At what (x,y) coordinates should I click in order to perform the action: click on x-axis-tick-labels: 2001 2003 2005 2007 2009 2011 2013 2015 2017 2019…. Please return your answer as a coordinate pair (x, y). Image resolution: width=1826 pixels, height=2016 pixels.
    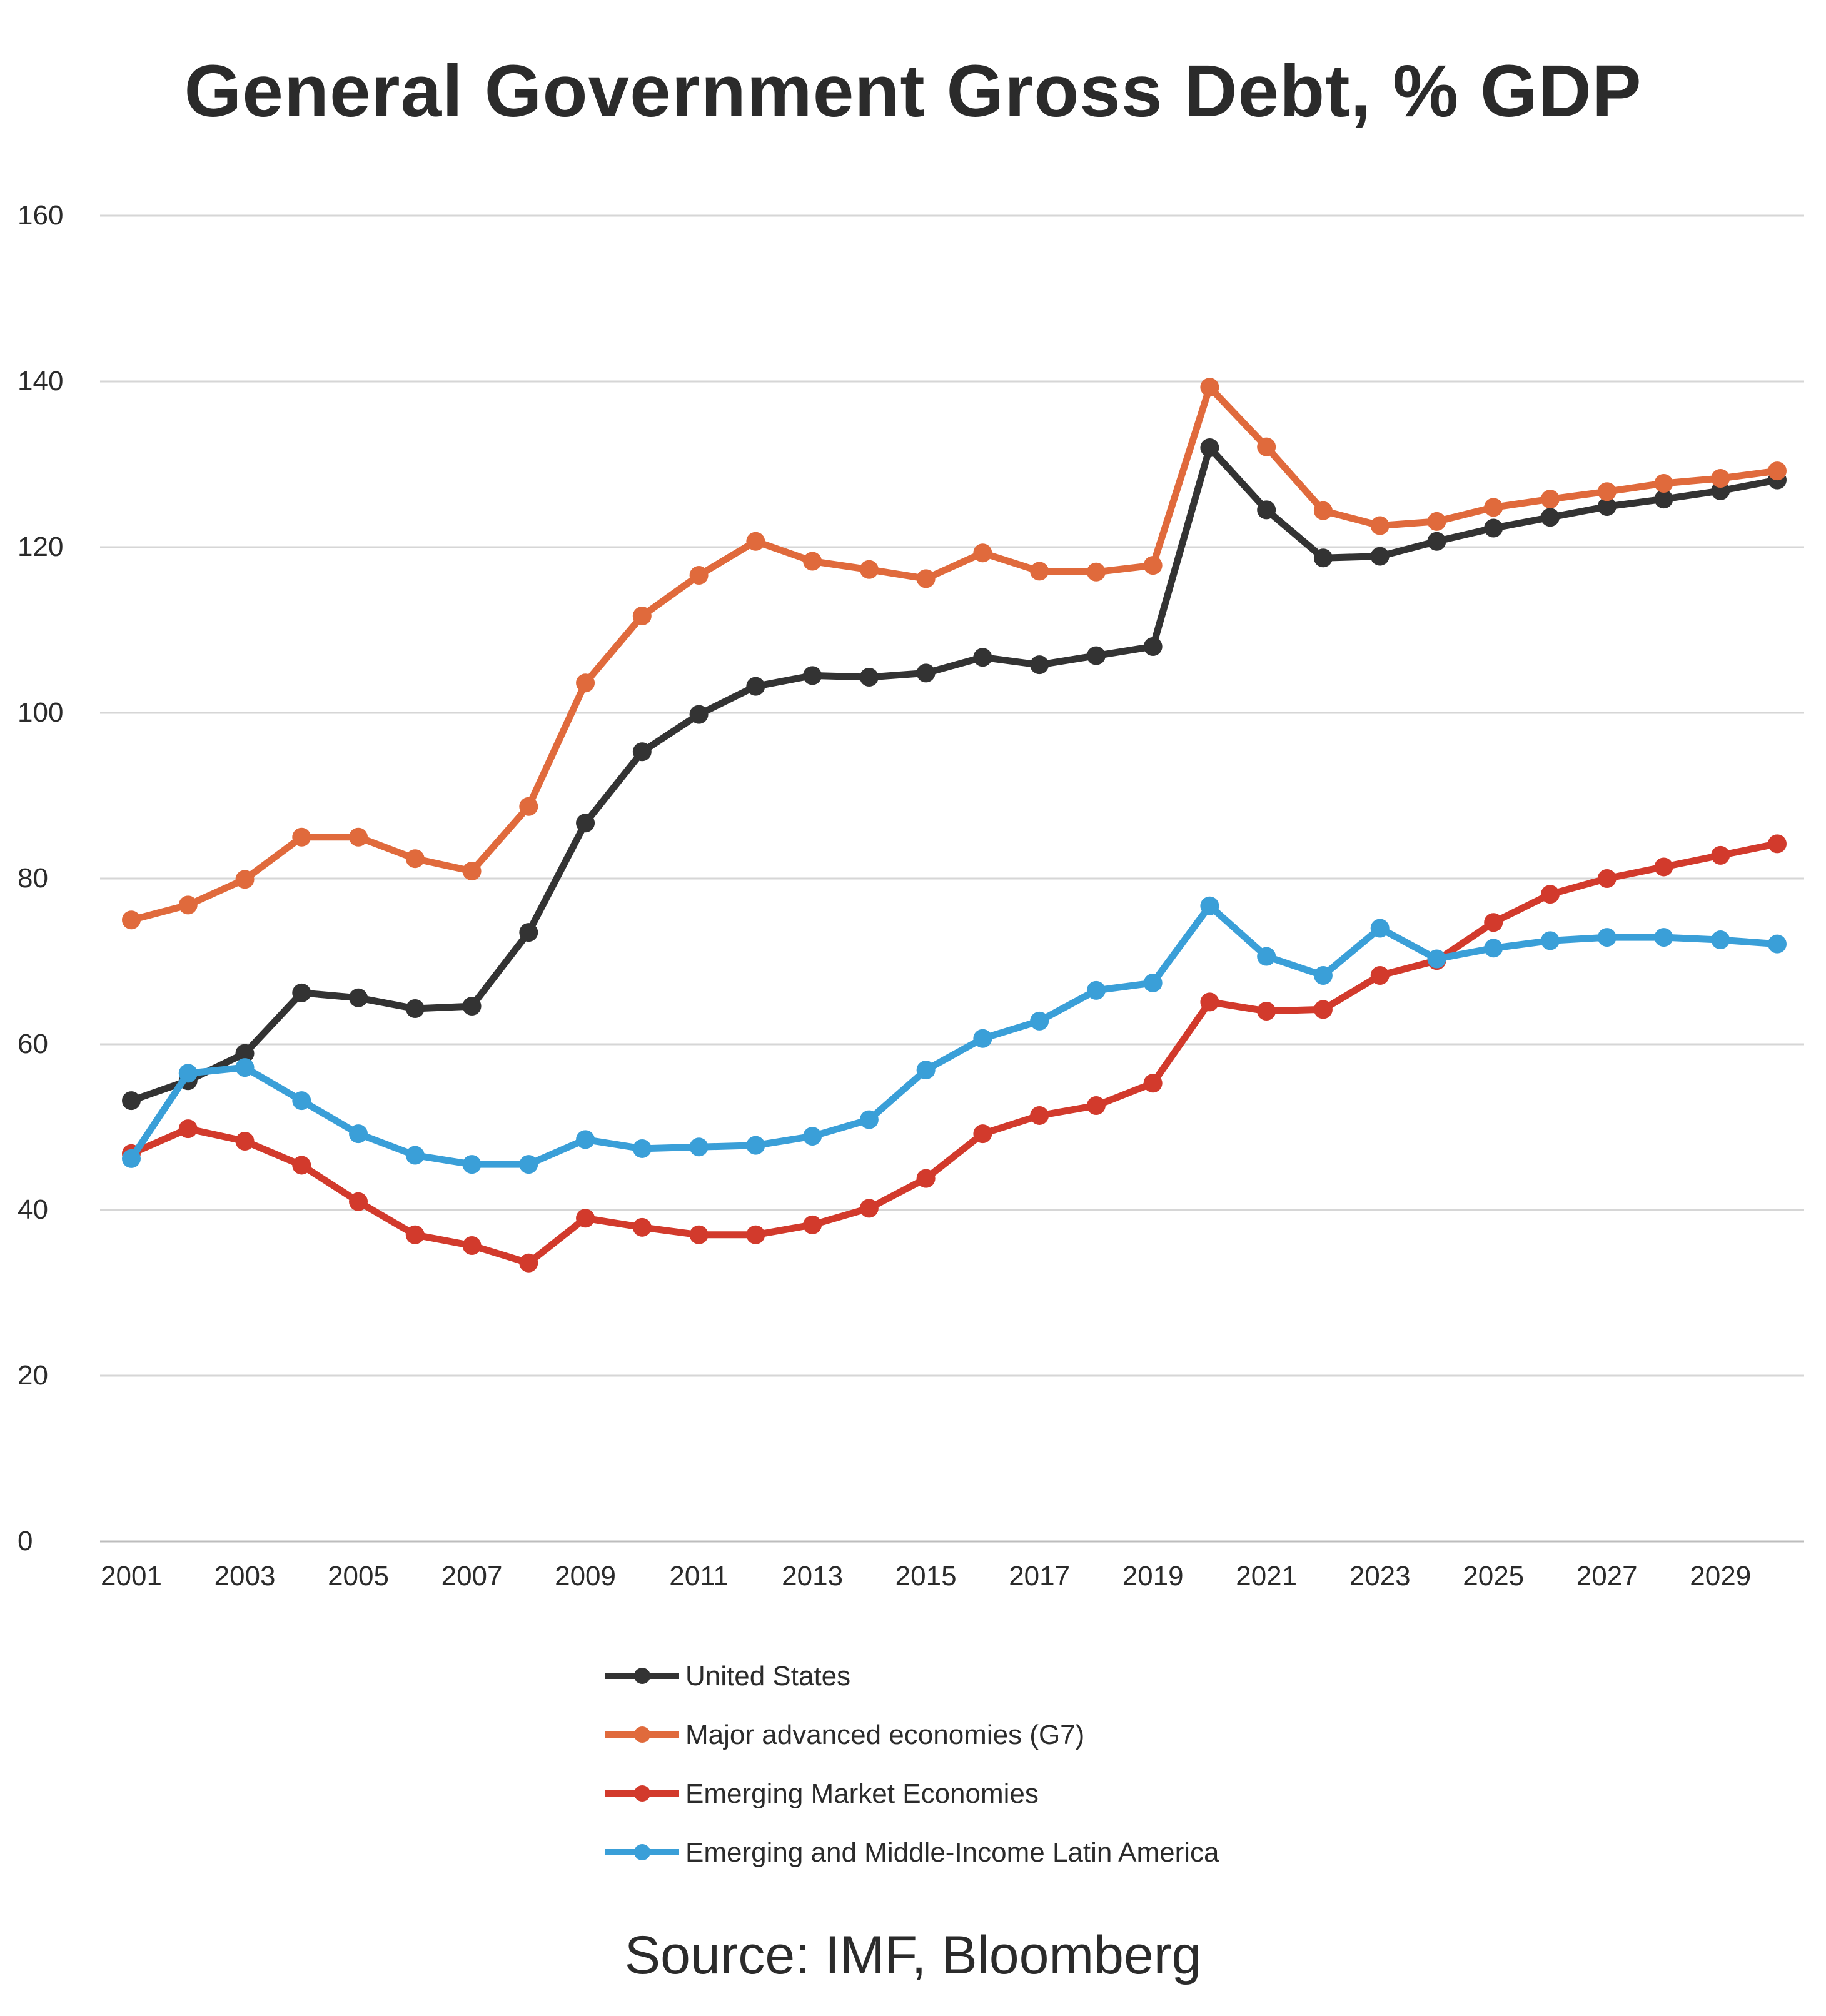
    Looking at the image, I should click on (926, 1576).